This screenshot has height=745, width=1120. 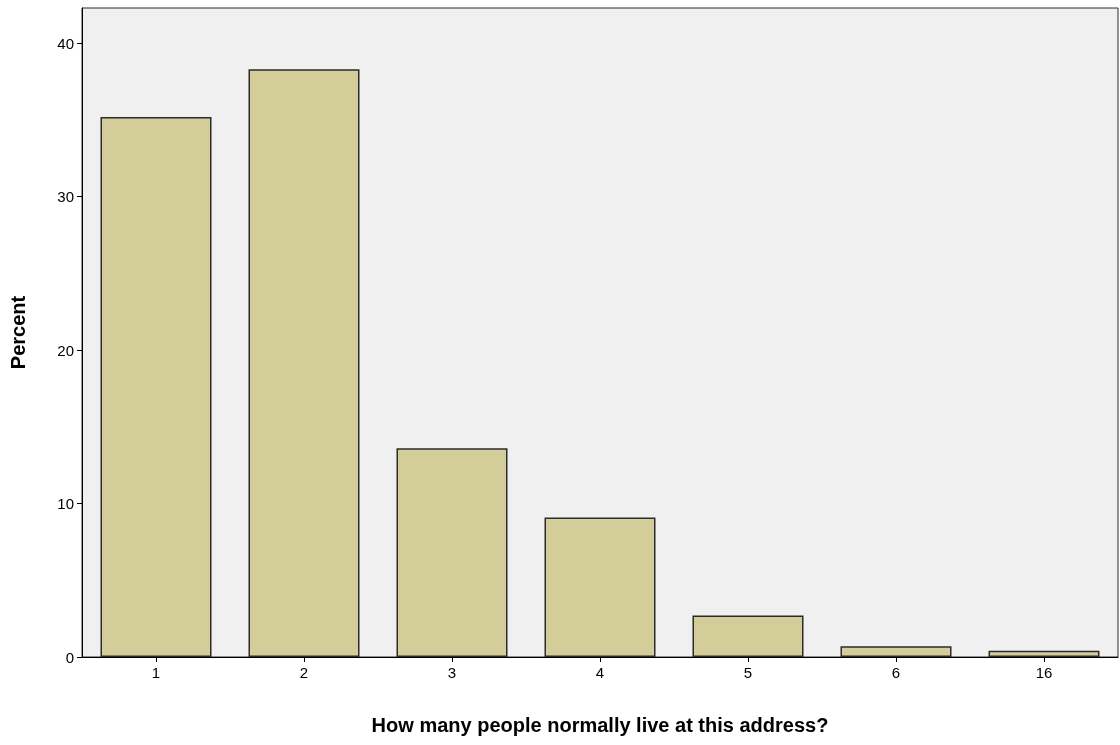 What do you see at coordinates (748, 672) in the screenshot?
I see `x-tick-label: 5` at bounding box center [748, 672].